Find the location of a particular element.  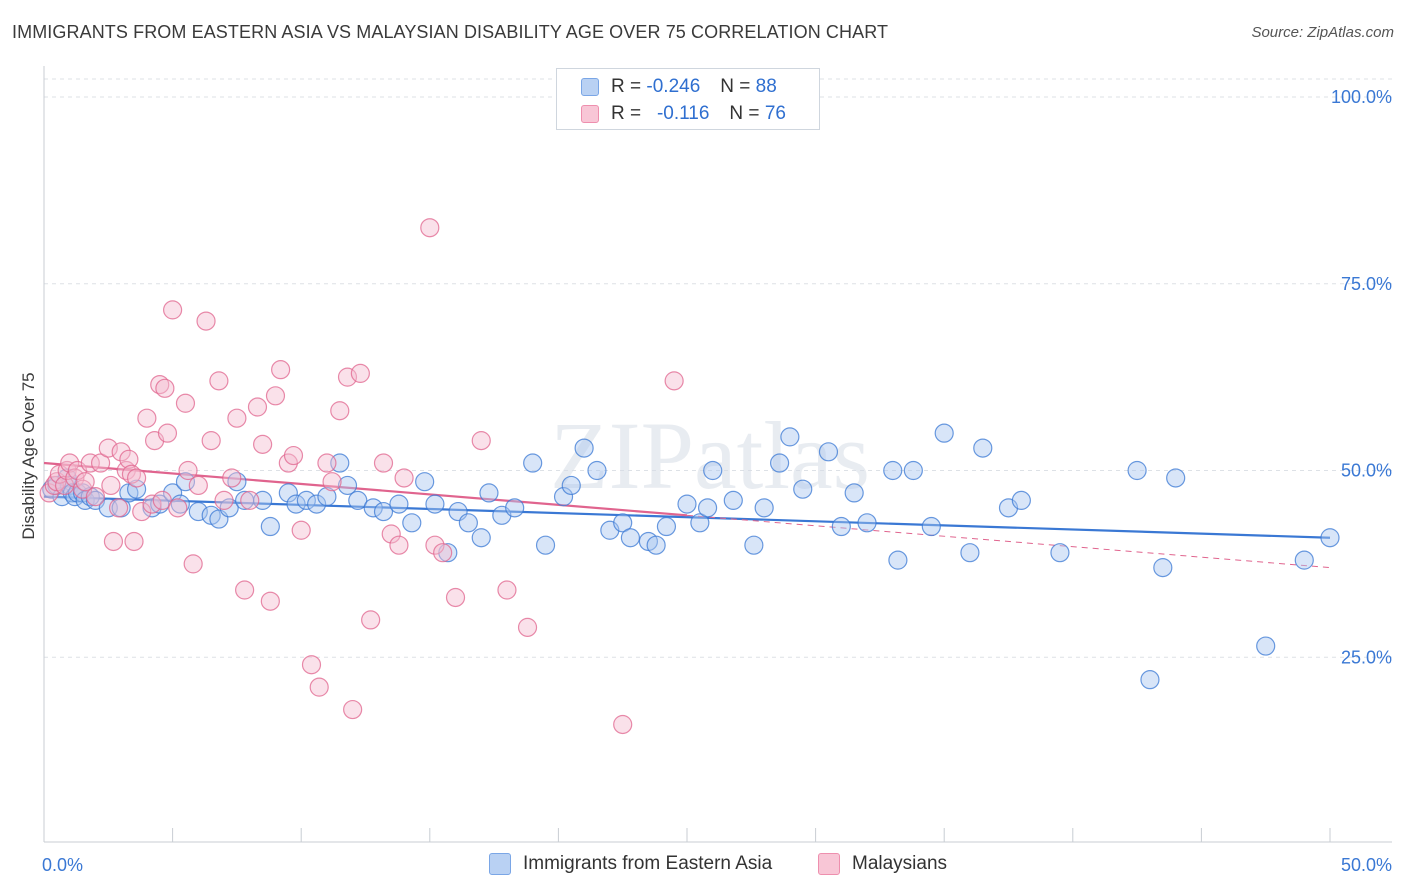

legend-swatch-eastern-asia is located at coordinates (590, 87).